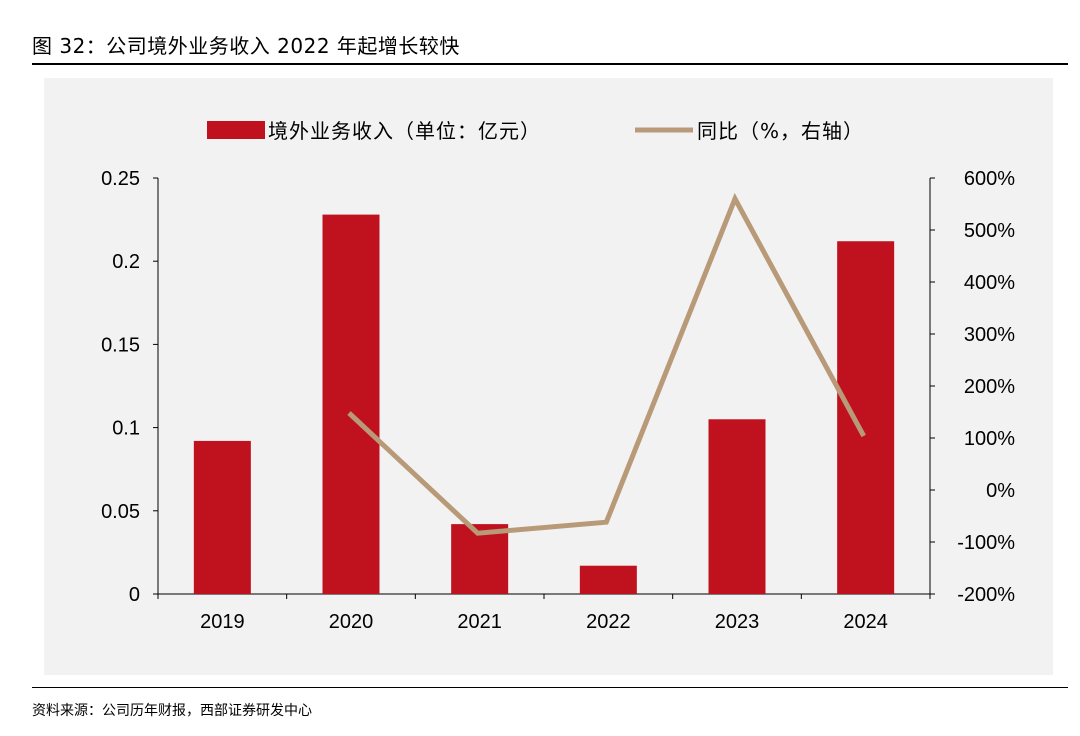 Image resolution: width=1080 pixels, height=736 pixels. Describe the element at coordinates (172, 711) in the screenshot. I see `source-note: 资料来源：公司历年财报，西部证券研发中心` at that location.